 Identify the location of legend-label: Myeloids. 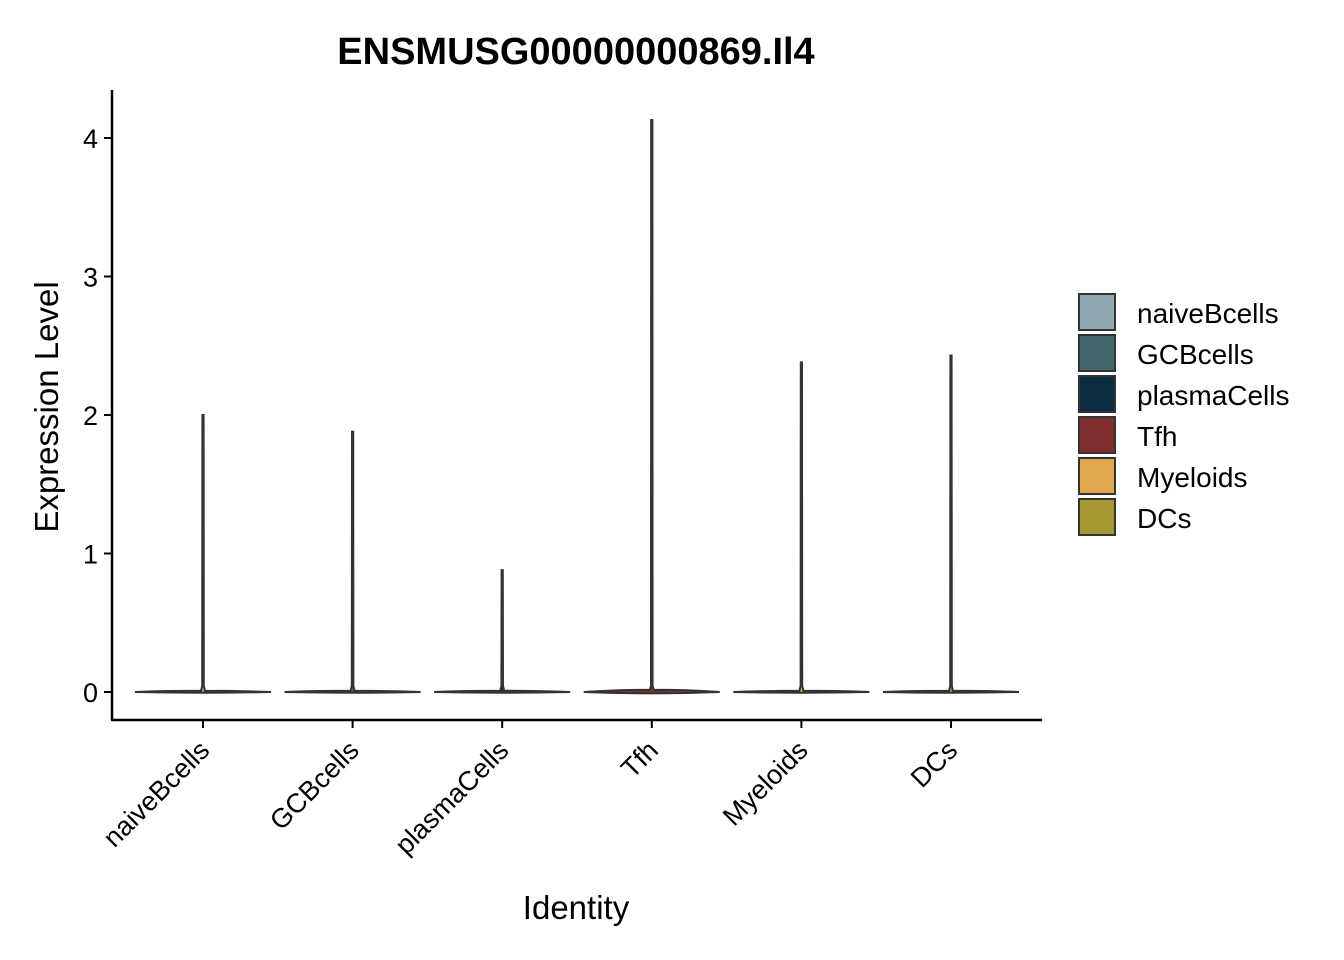
(1192, 477).